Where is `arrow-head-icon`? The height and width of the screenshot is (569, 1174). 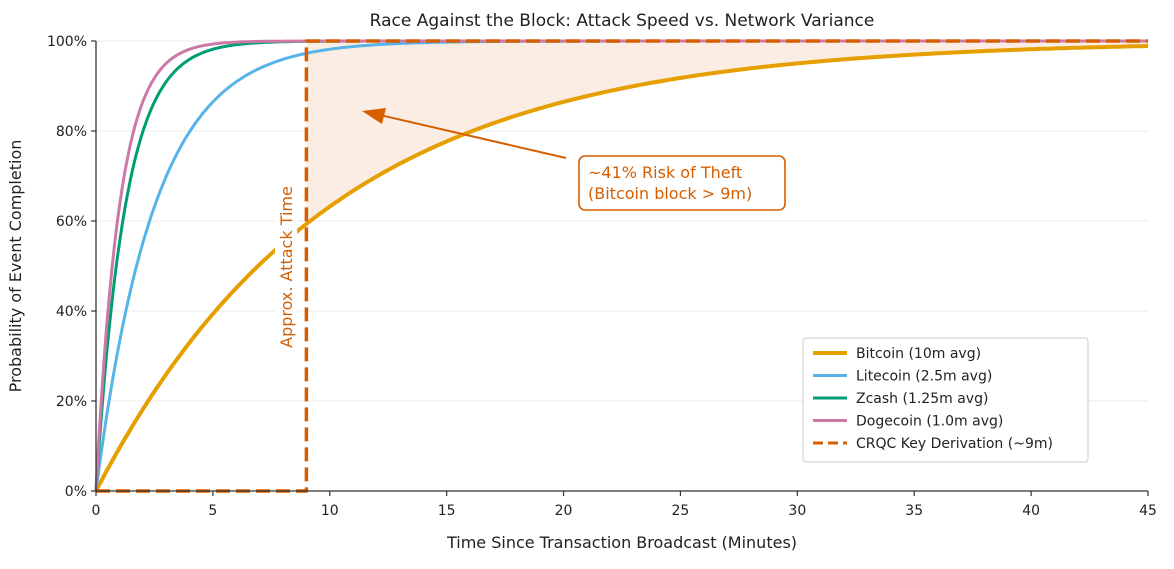
arrow-head-icon is located at coordinates (374, 116).